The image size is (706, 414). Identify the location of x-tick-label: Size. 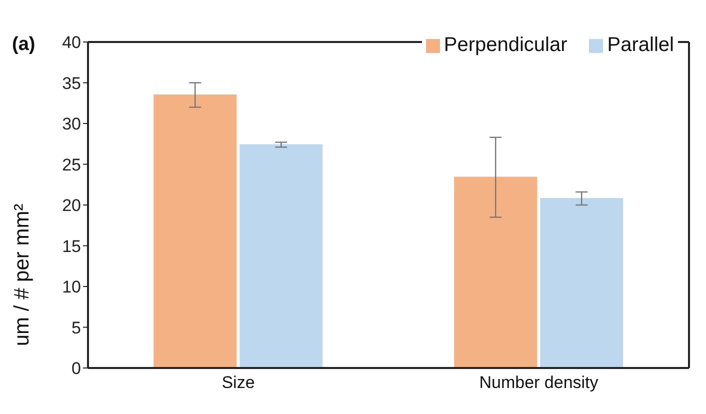
(238, 382).